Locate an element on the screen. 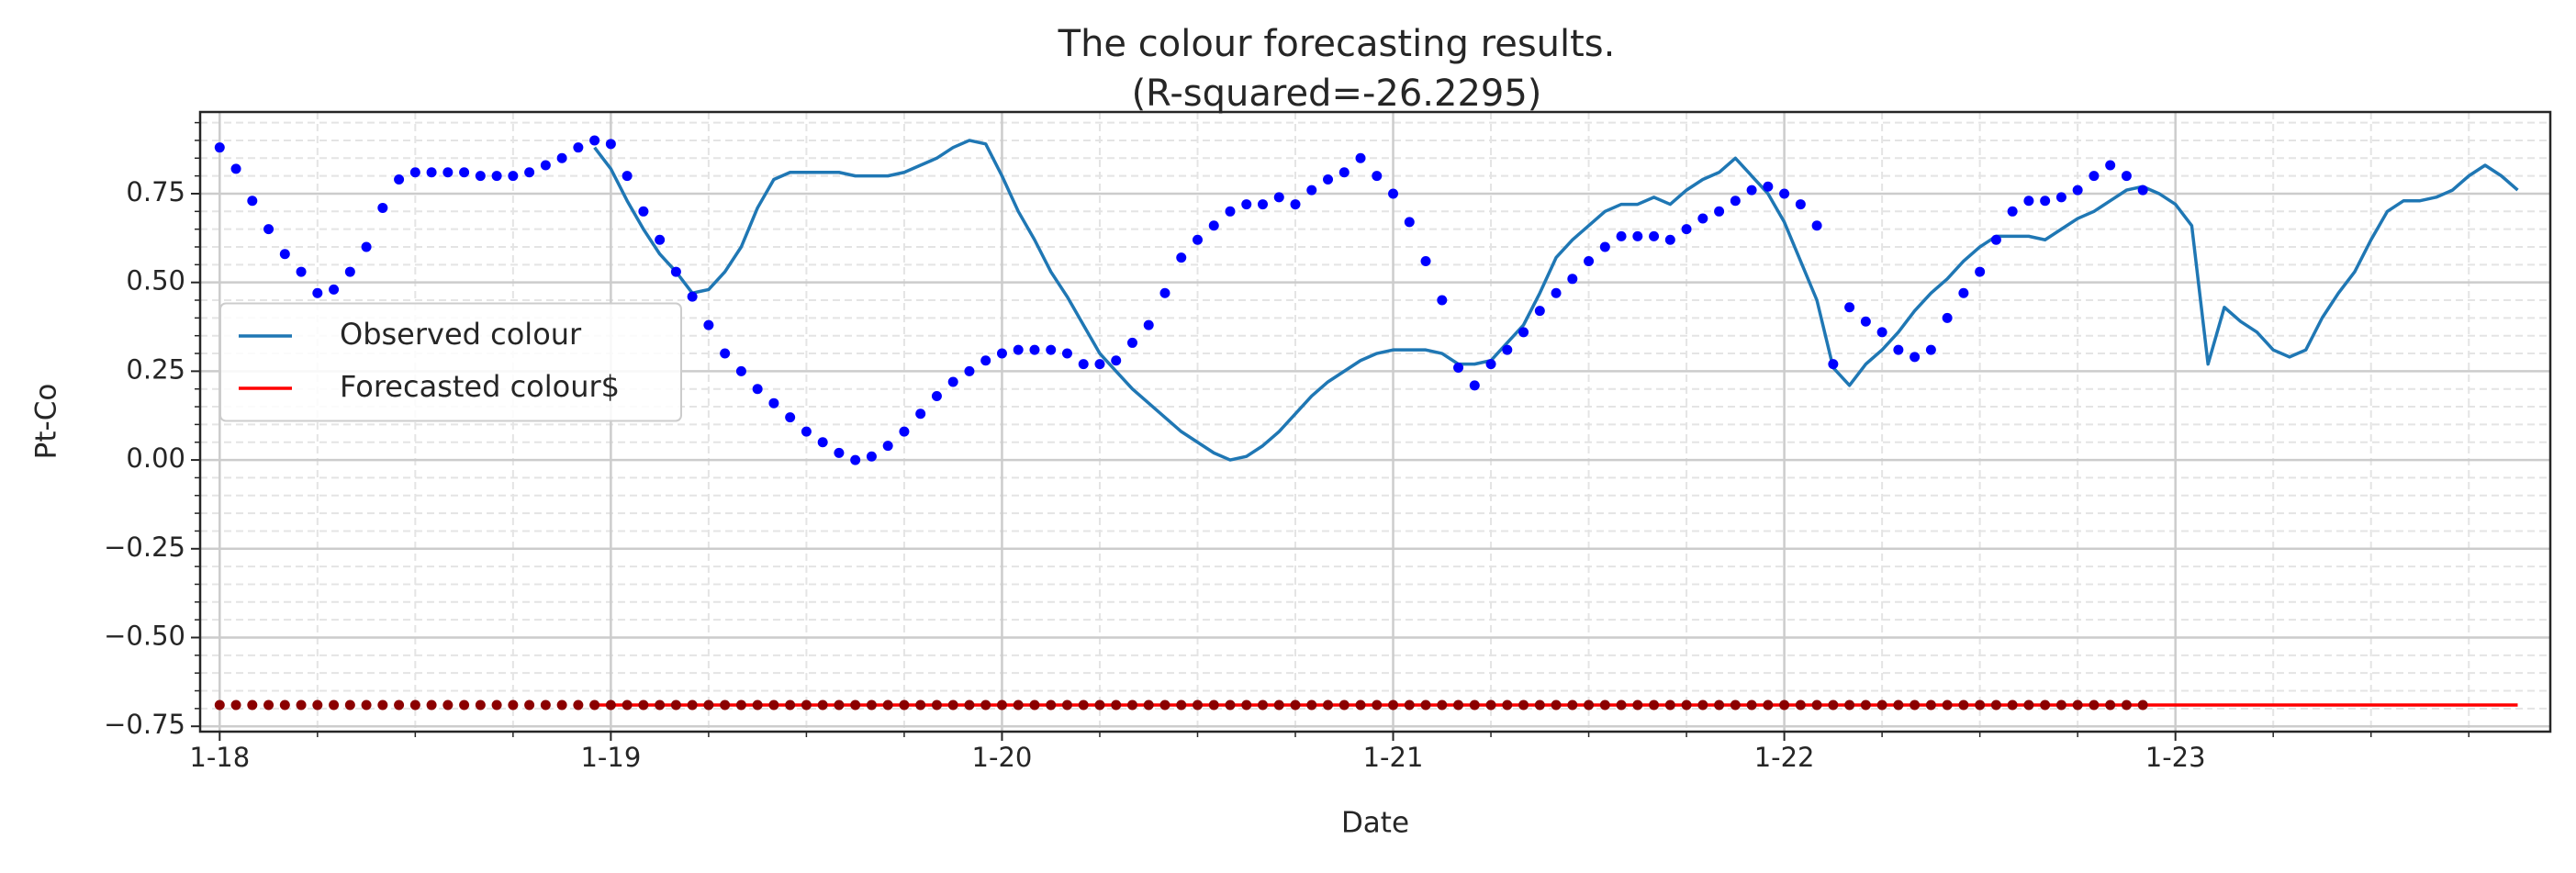  y-tick-label: −0.75 is located at coordinates (144, 724).